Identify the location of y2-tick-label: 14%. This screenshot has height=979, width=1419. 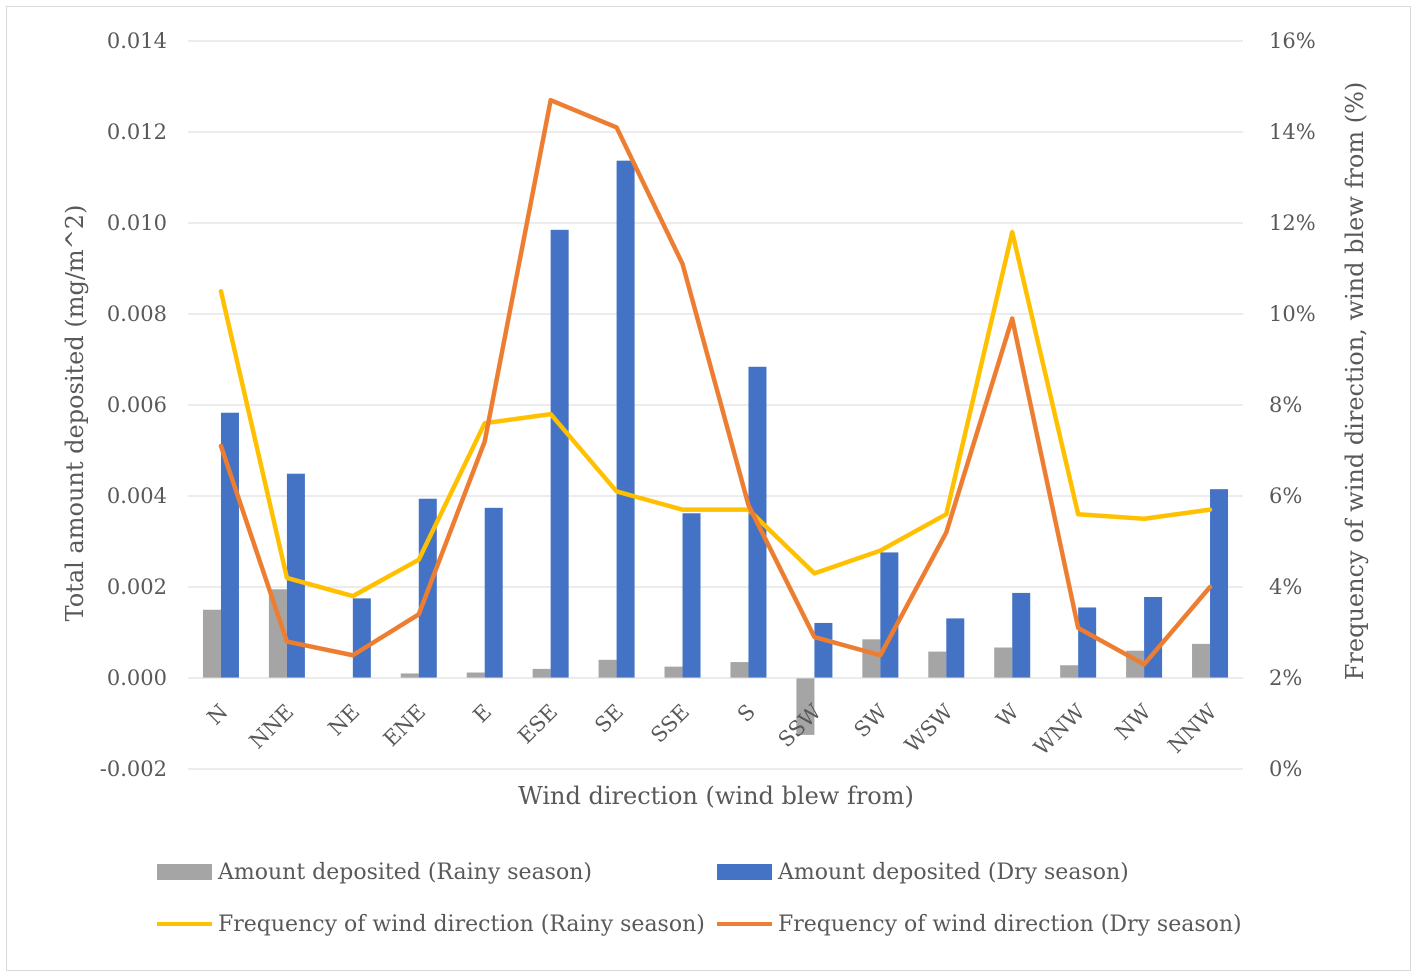
(1292, 132).